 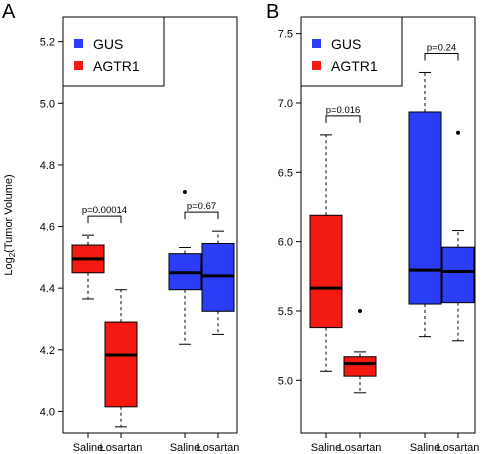 What do you see at coordinates (201, 206) in the screenshot?
I see `p-value-label: p=0.67` at bounding box center [201, 206].